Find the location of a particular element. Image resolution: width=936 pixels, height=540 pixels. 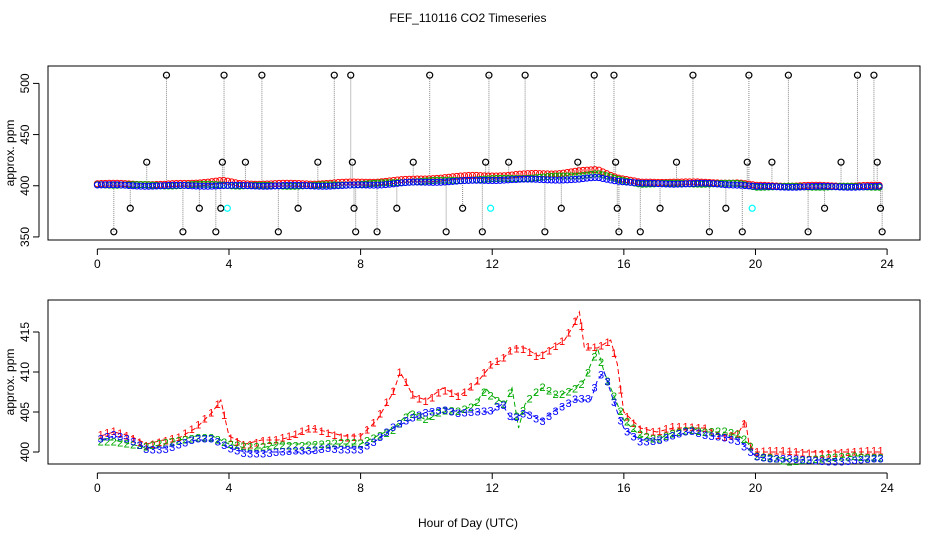

top-x-tick-label: 8 is located at coordinates (360, 264).